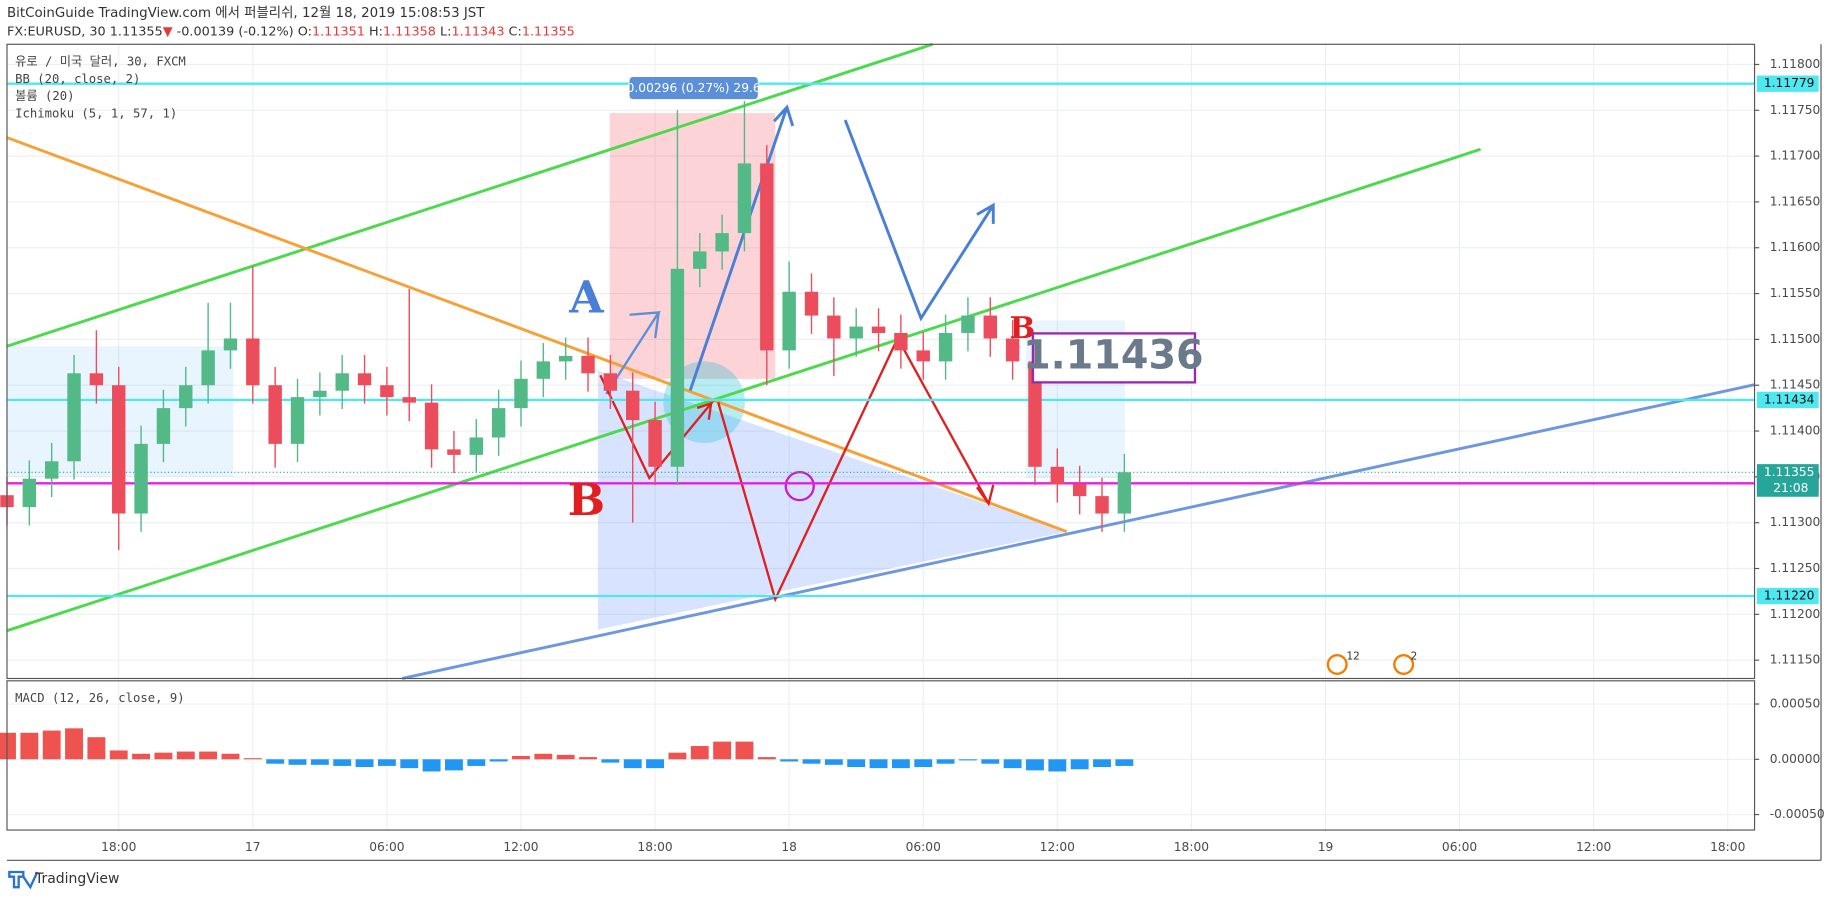  I want to click on change-arrow: ▼, so click(168, 31).